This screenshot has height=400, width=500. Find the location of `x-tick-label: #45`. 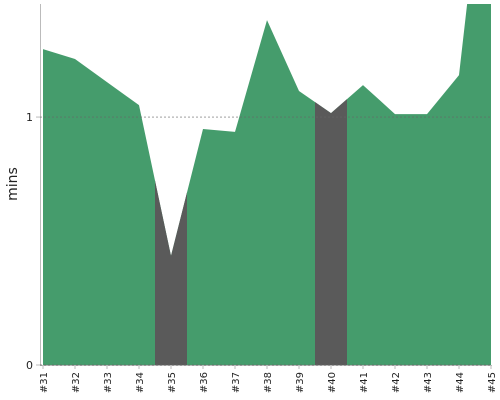

x-tick-label: #45 is located at coordinates (492, 382).